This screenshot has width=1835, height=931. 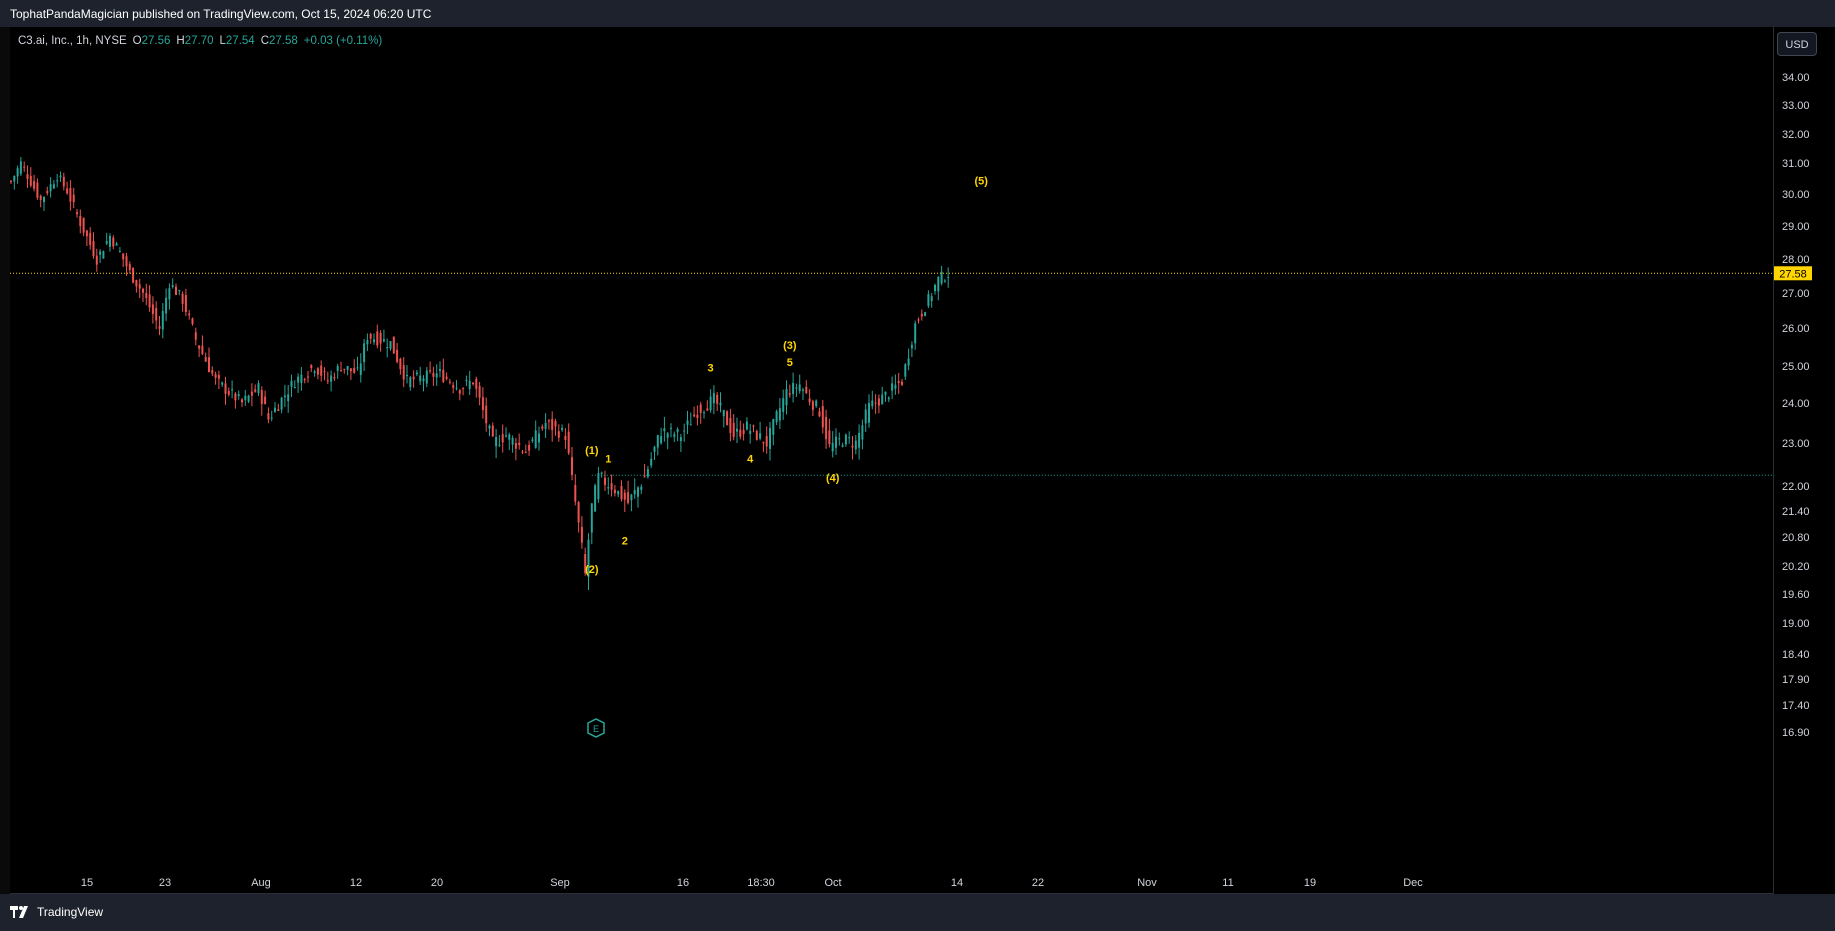 I want to click on earnings-marker: E, so click(x=596, y=728).